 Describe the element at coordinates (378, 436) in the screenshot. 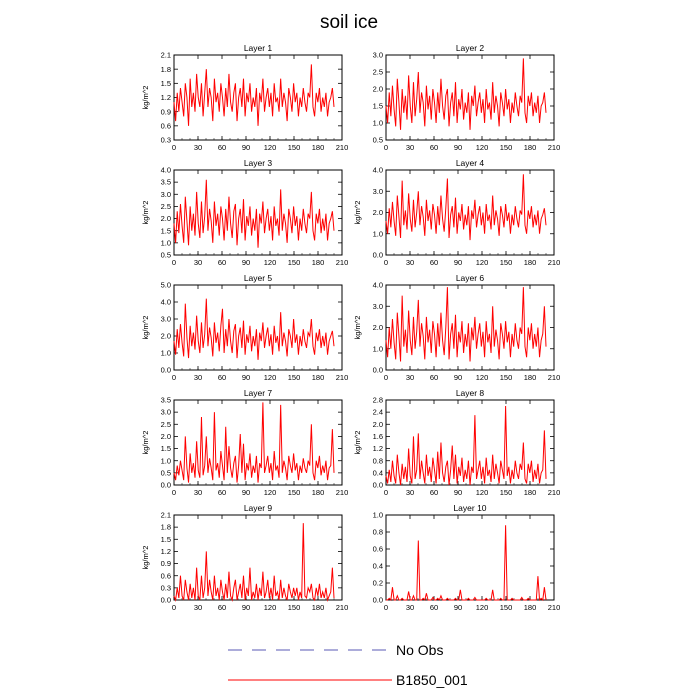

I see `y-tick-label: 1.6` at that location.